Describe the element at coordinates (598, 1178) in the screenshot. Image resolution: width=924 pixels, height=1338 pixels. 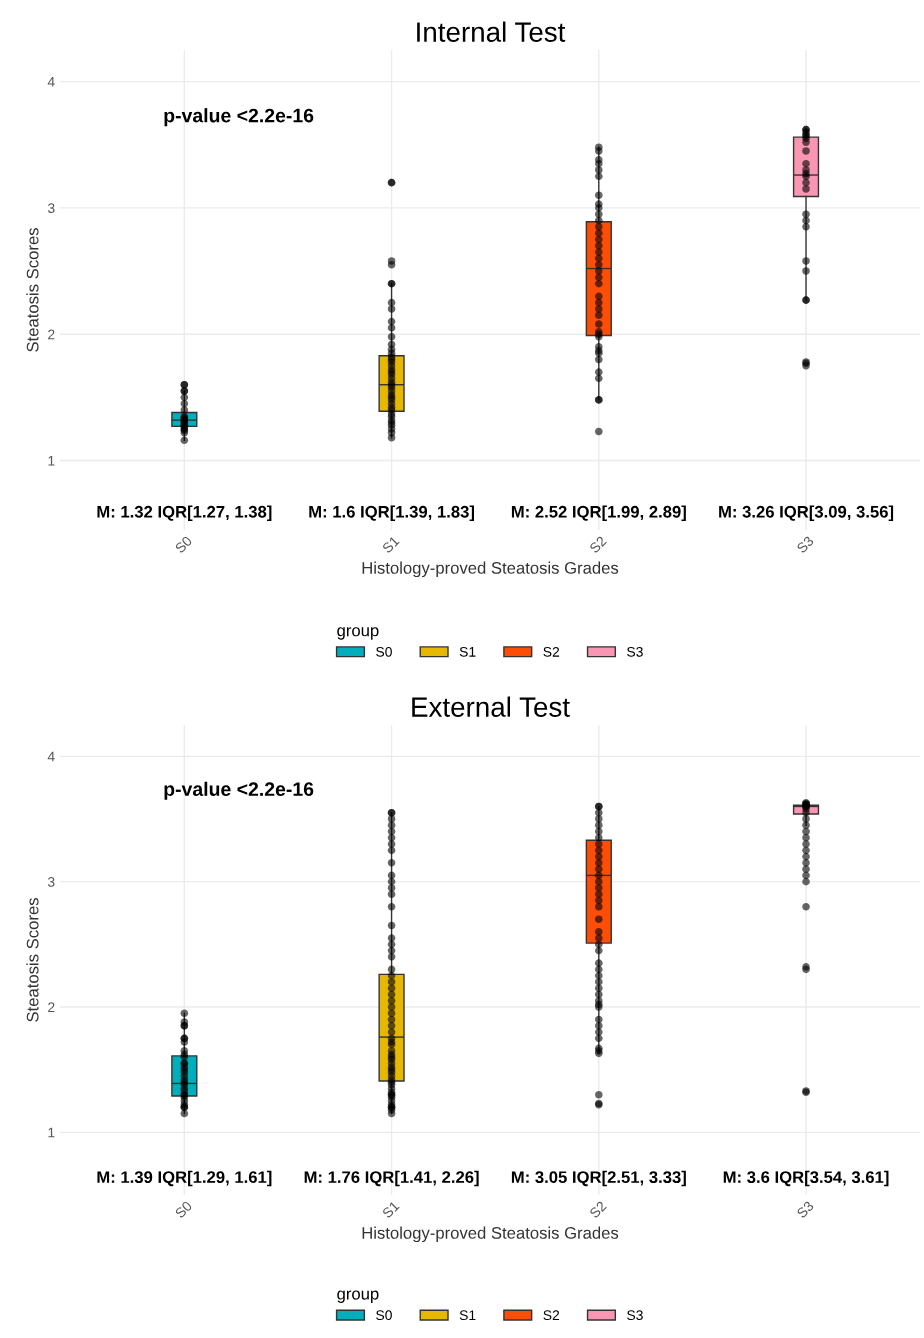
I see `annotation: M: 3.05 IQR[2.51, 3.33]` at that location.